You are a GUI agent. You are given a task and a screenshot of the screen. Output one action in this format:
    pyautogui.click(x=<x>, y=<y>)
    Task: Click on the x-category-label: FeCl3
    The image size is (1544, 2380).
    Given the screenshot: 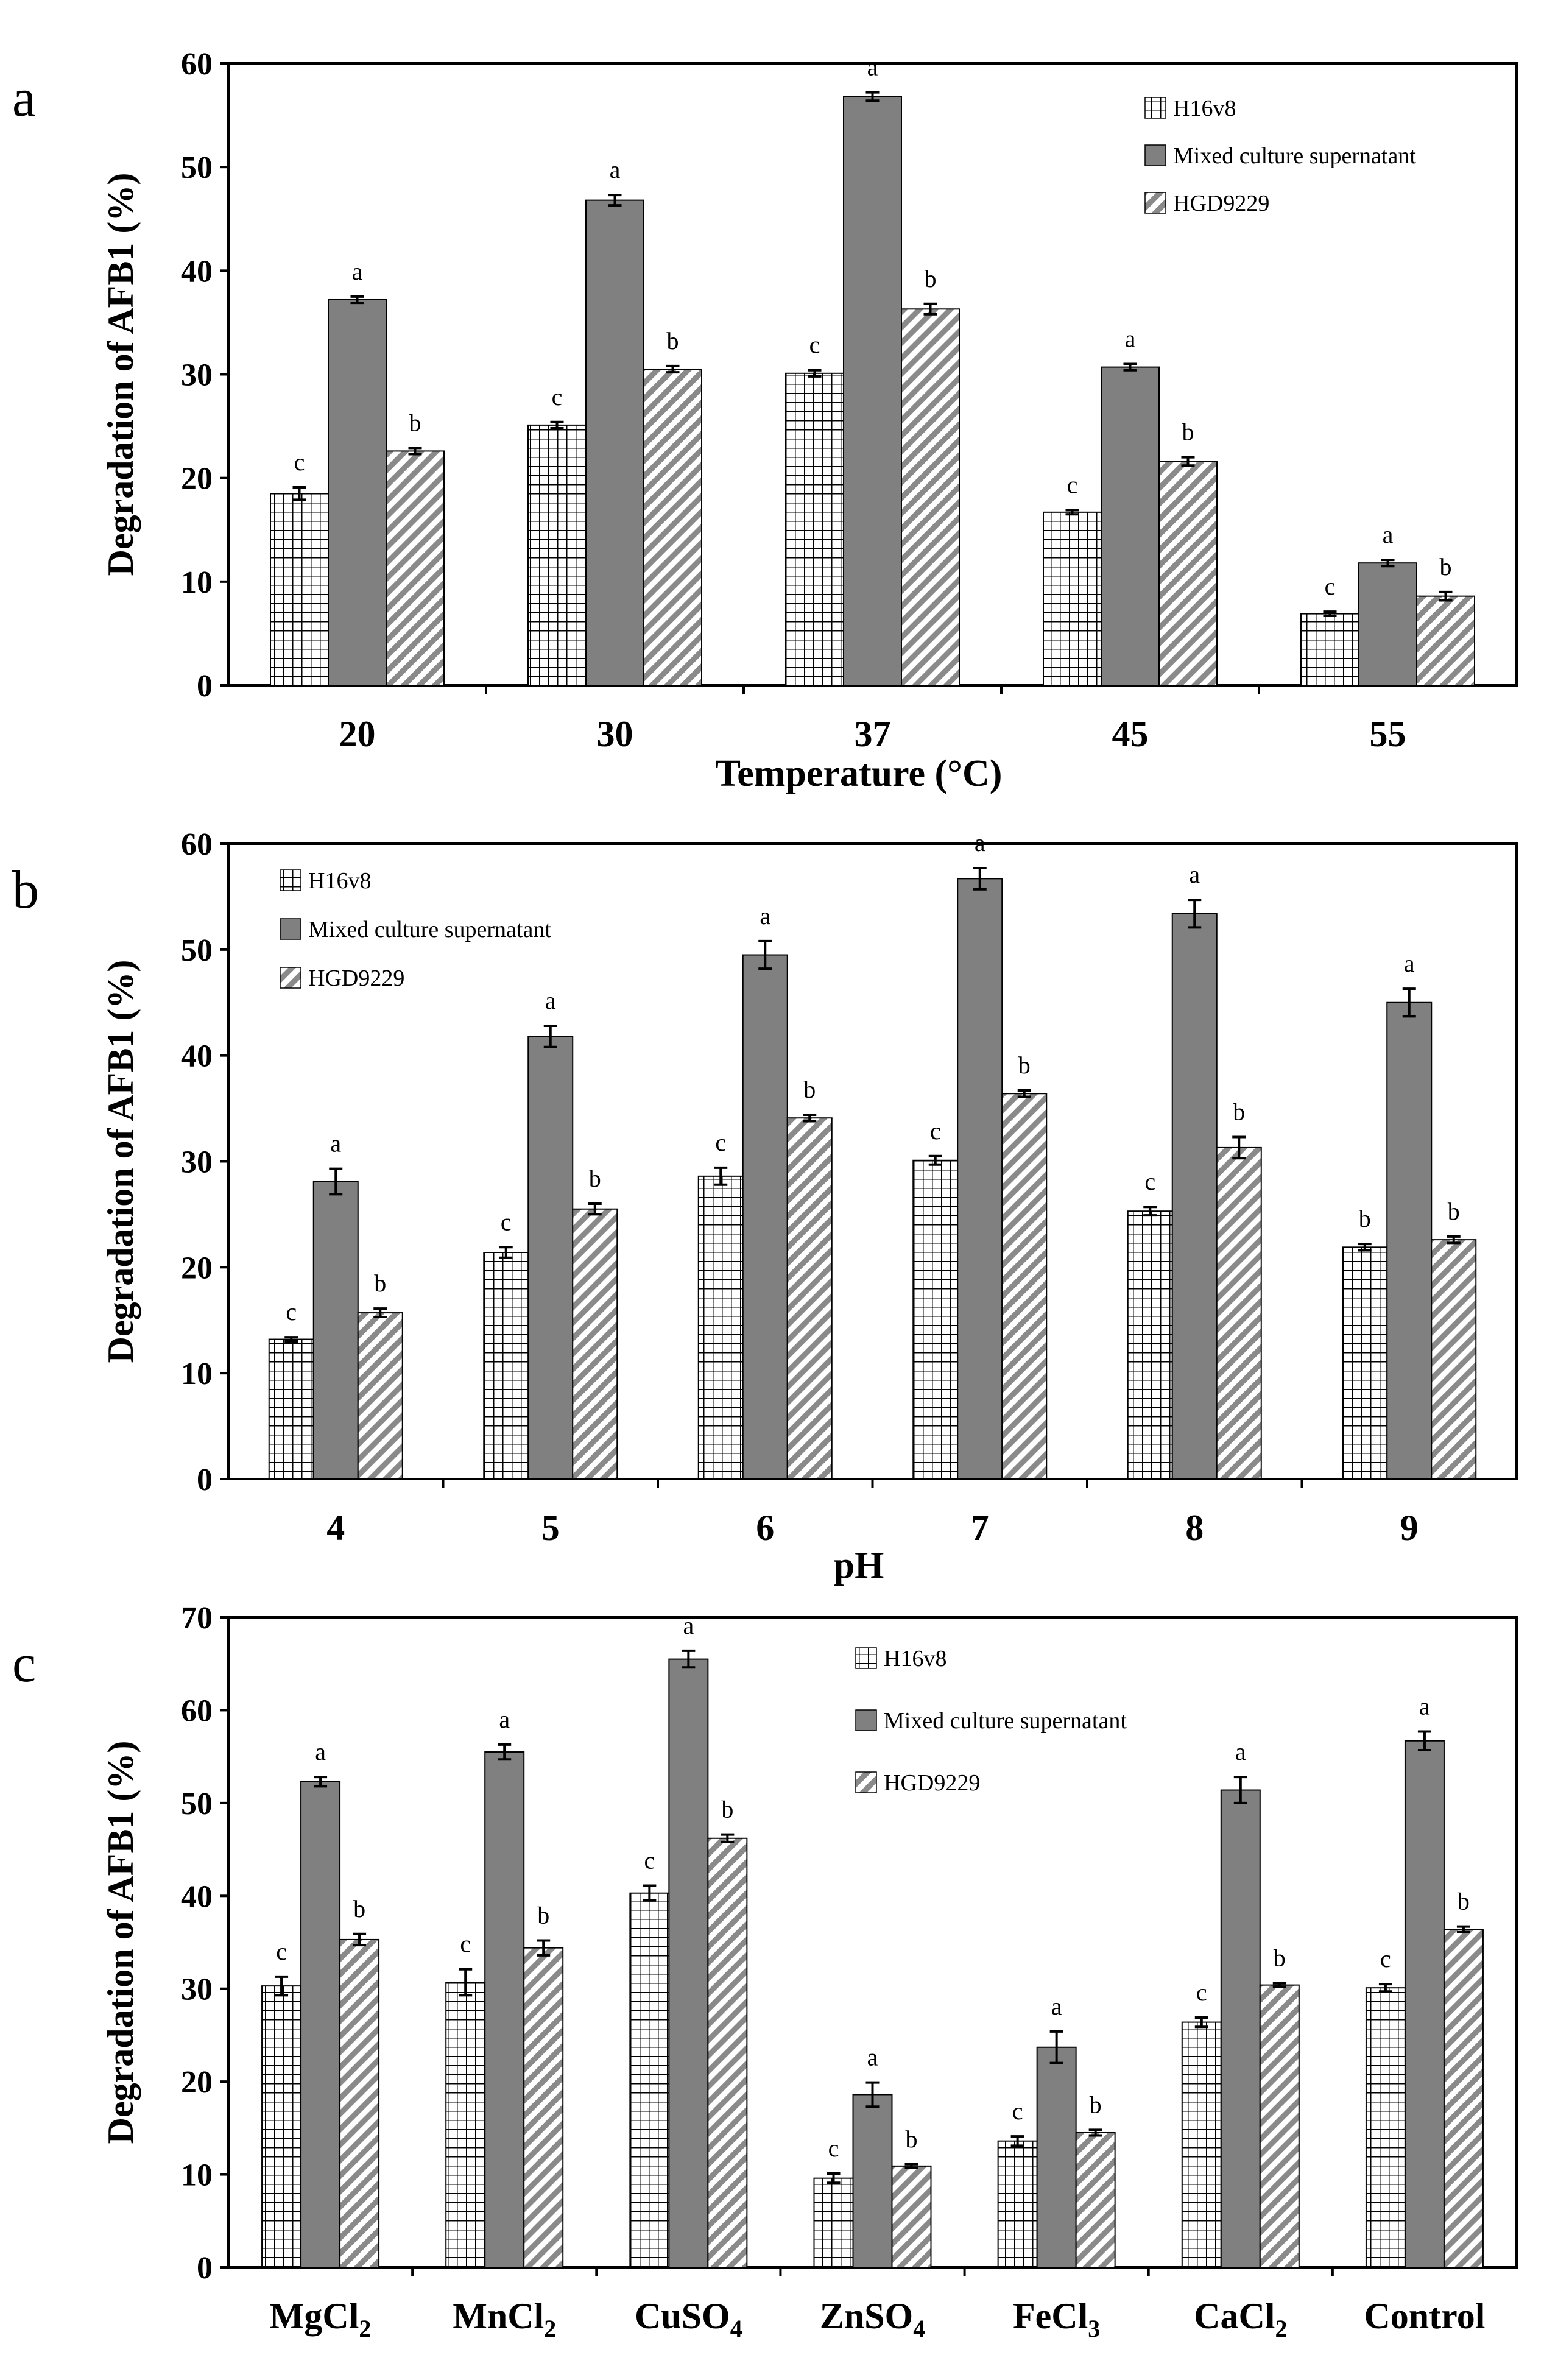 What is the action you would take?
    pyautogui.click(x=1056, y=2319)
    